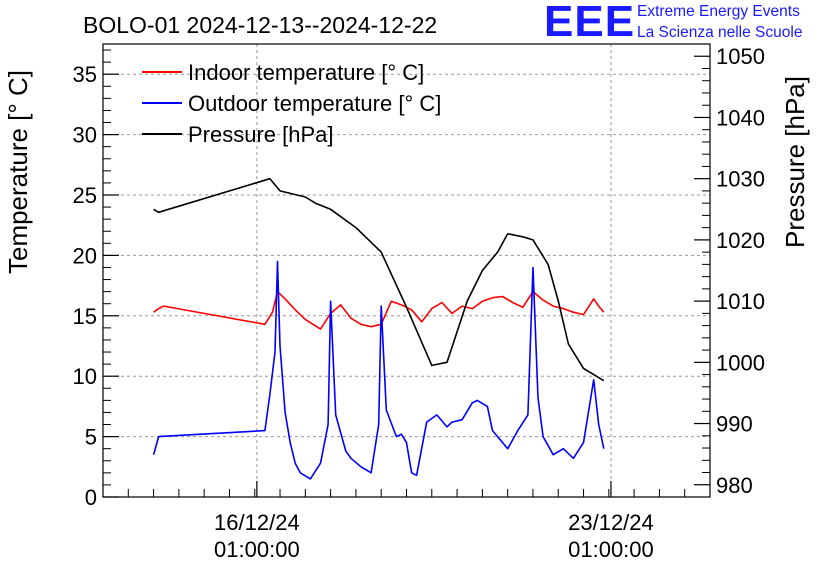 This screenshot has width=836, height=572. Describe the element at coordinates (734, 424) in the screenshot. I see `y2-tick-label: 990` at that location.